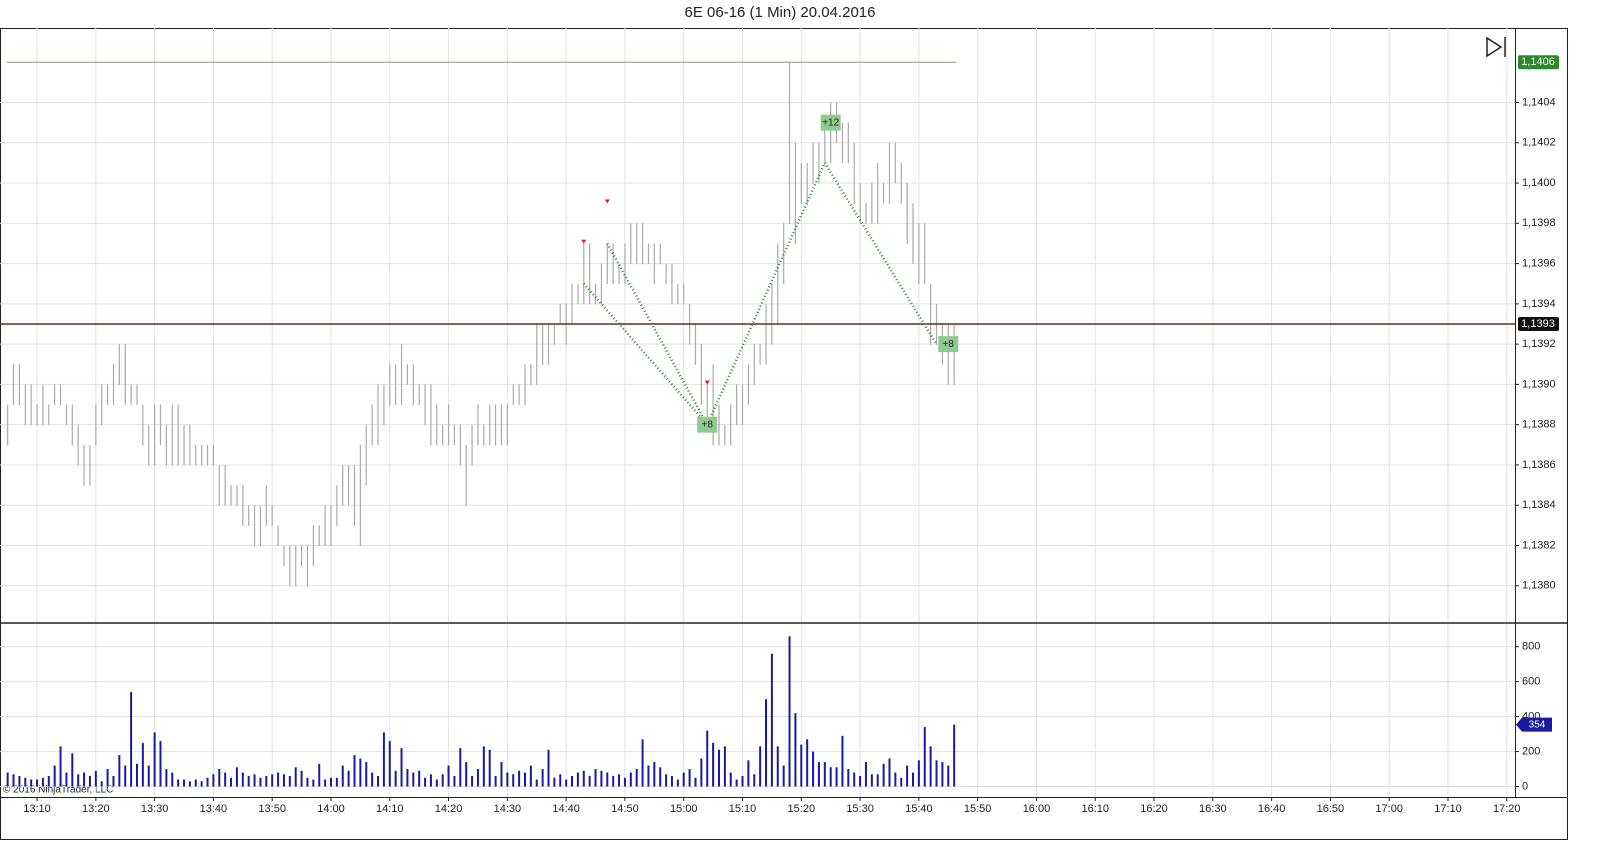 This screenshot has width=1600, height=858. Describe the element at coordinates (508, 809) in the screenshot. I see `x-tick-label: 14:30` at that location.